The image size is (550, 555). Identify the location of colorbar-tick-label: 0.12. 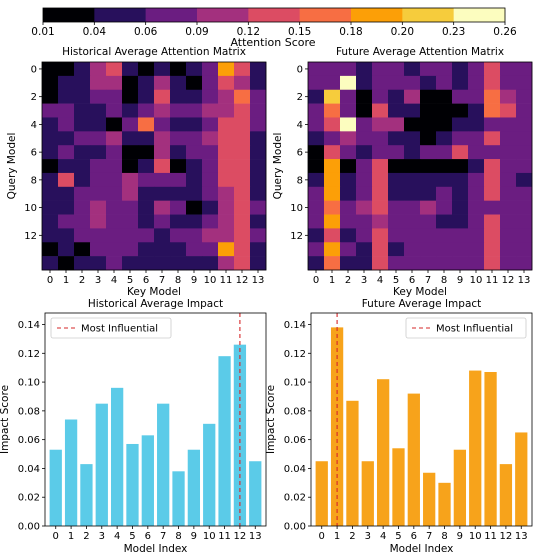
(248, 32).